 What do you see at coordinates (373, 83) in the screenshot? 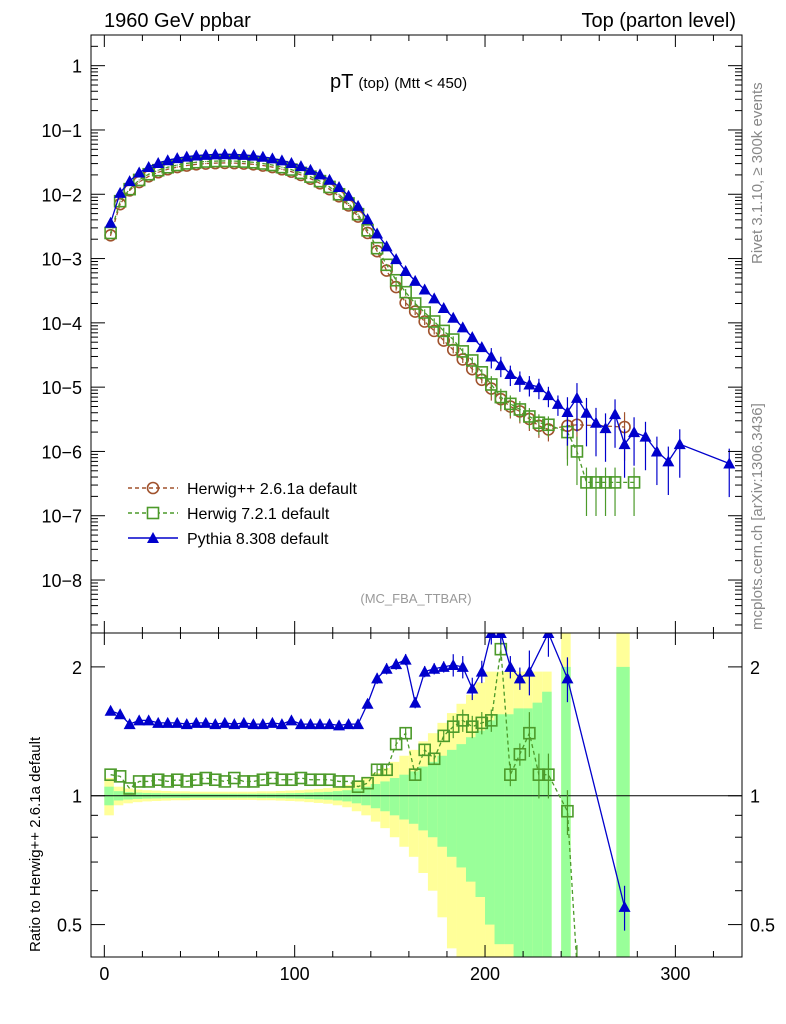
I see `plot-title-sub: (top)` at bounding box center [373, 83].